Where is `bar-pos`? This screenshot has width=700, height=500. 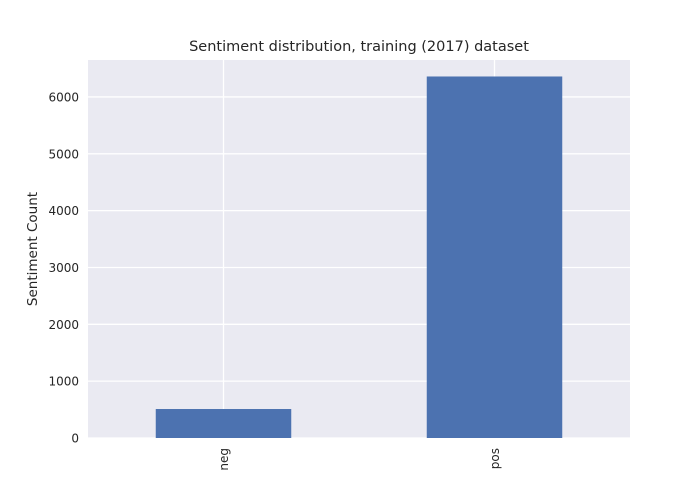 bar-pos is located at coordinates (494, 257).